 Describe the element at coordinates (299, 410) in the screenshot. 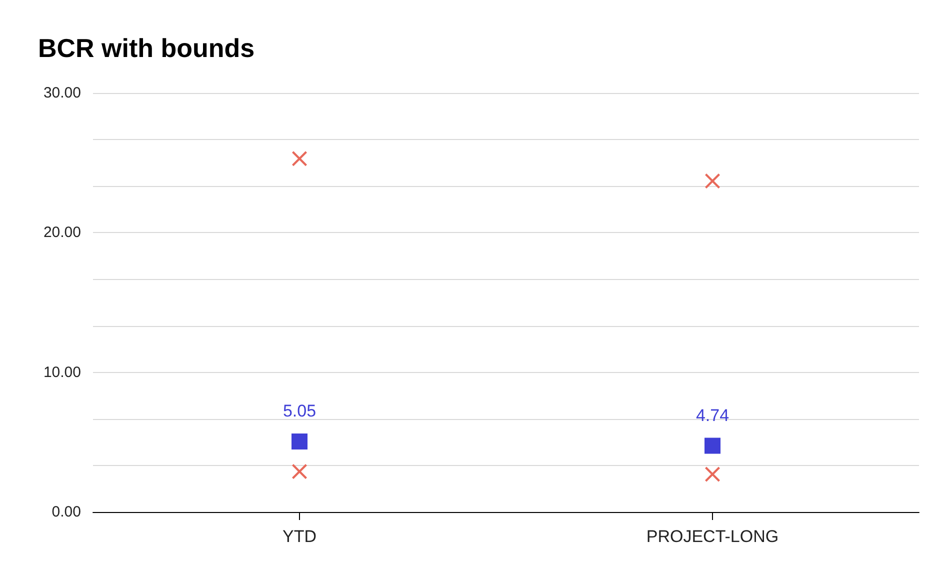

I see `data-label: 5.05` at that location.